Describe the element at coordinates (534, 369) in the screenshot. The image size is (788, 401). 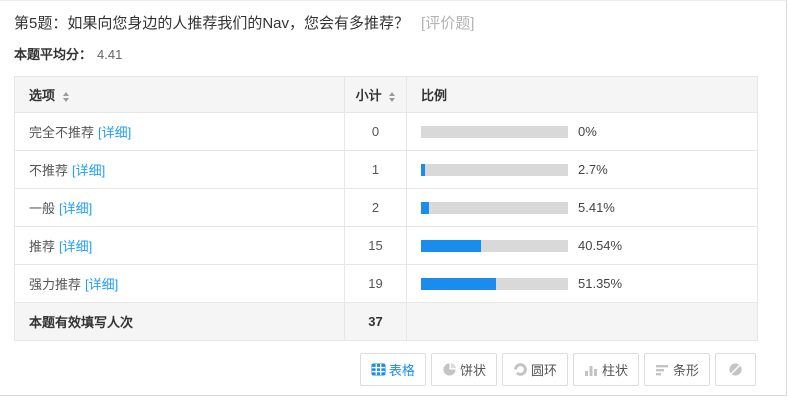
I see `donut-chart-button: 圆环` at that location.